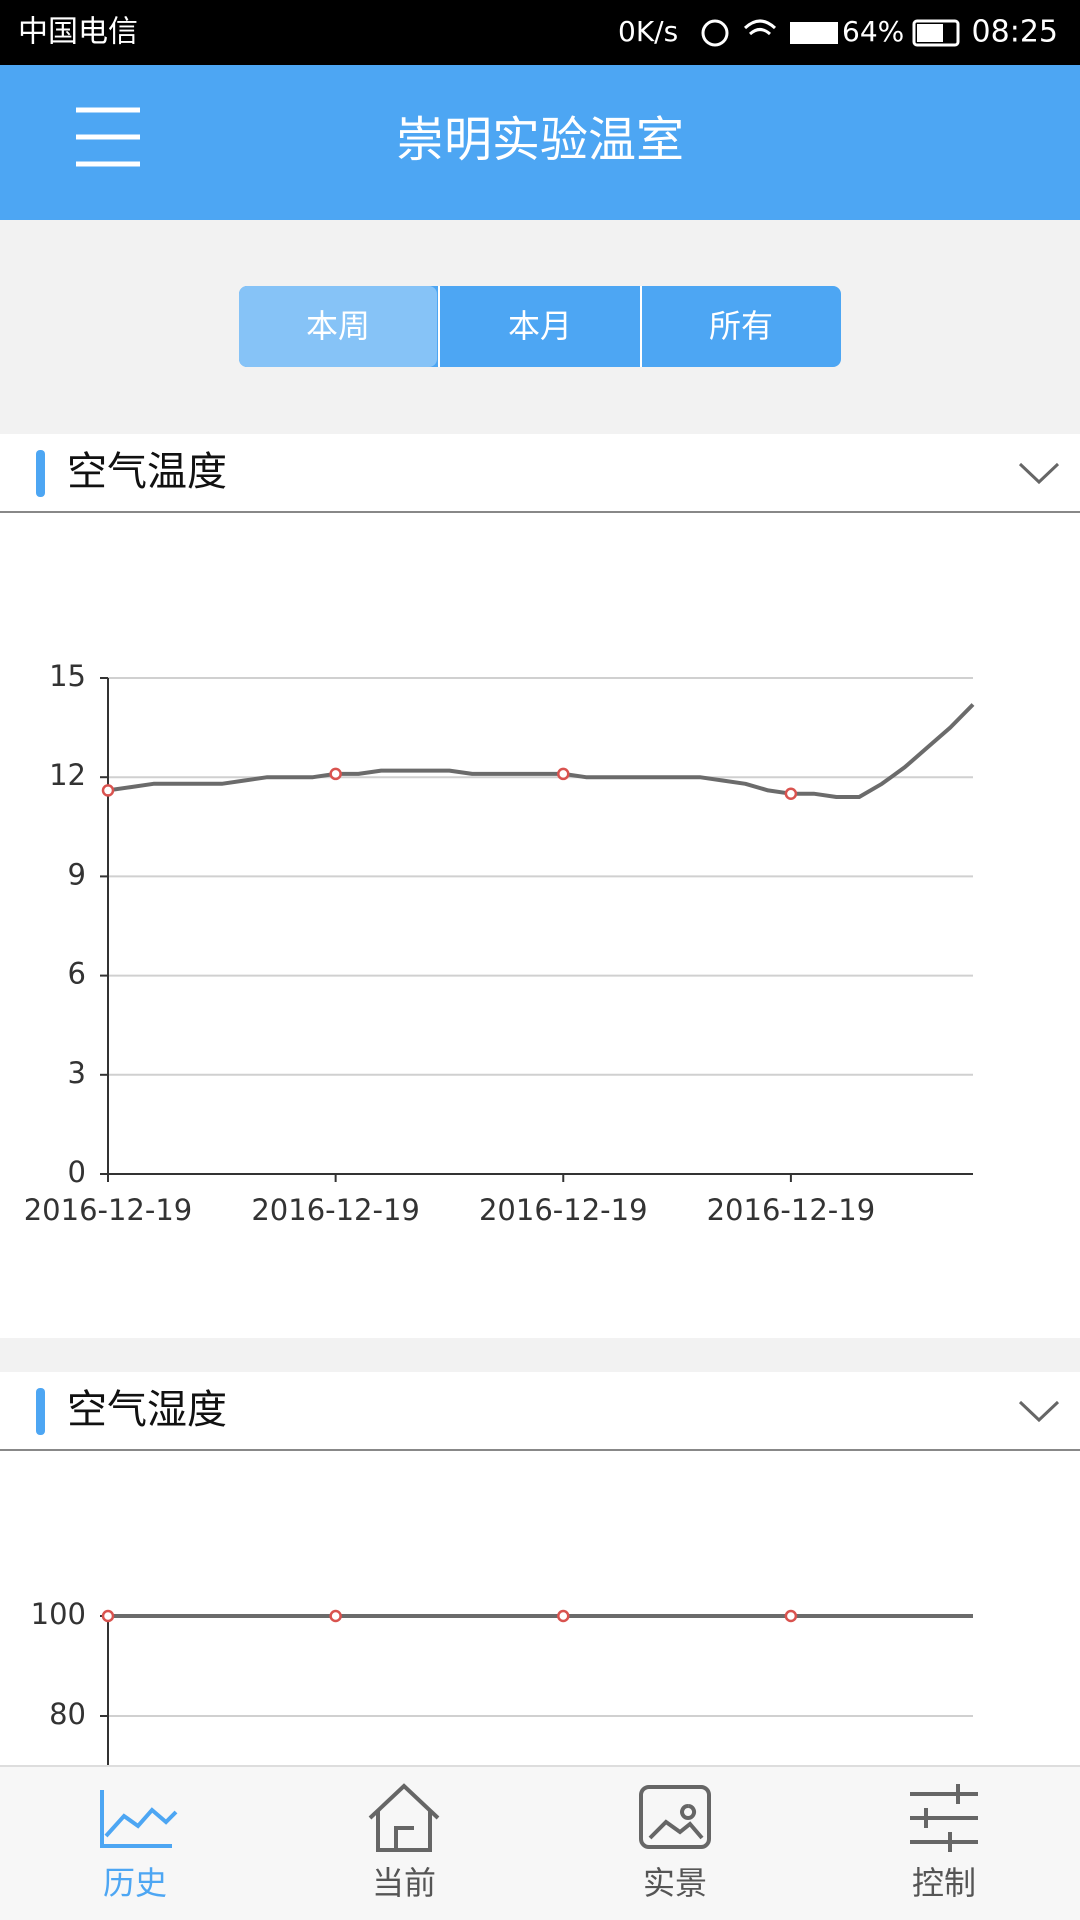 The width and height of the screenshot is (1080, 1920). What do you see at coordinates (814, 33) in the screenshot?
I see `signal-icon` at bounding box center [814, 33].